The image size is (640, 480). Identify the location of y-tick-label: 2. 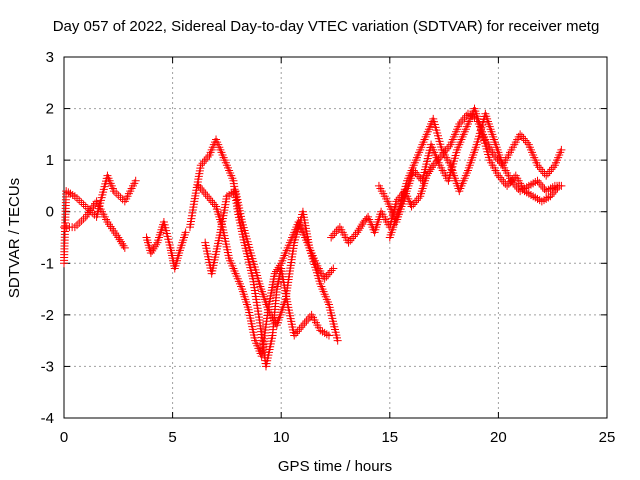
(50, 109).